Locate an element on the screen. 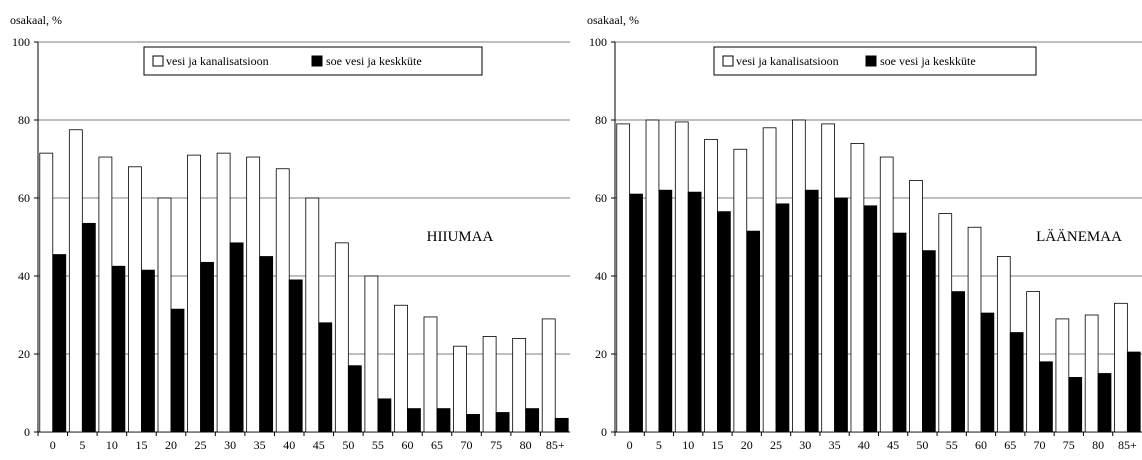 This screenshot has height=460, width=1142. x-tick-label: 25 is located at coordinates (776, 445).